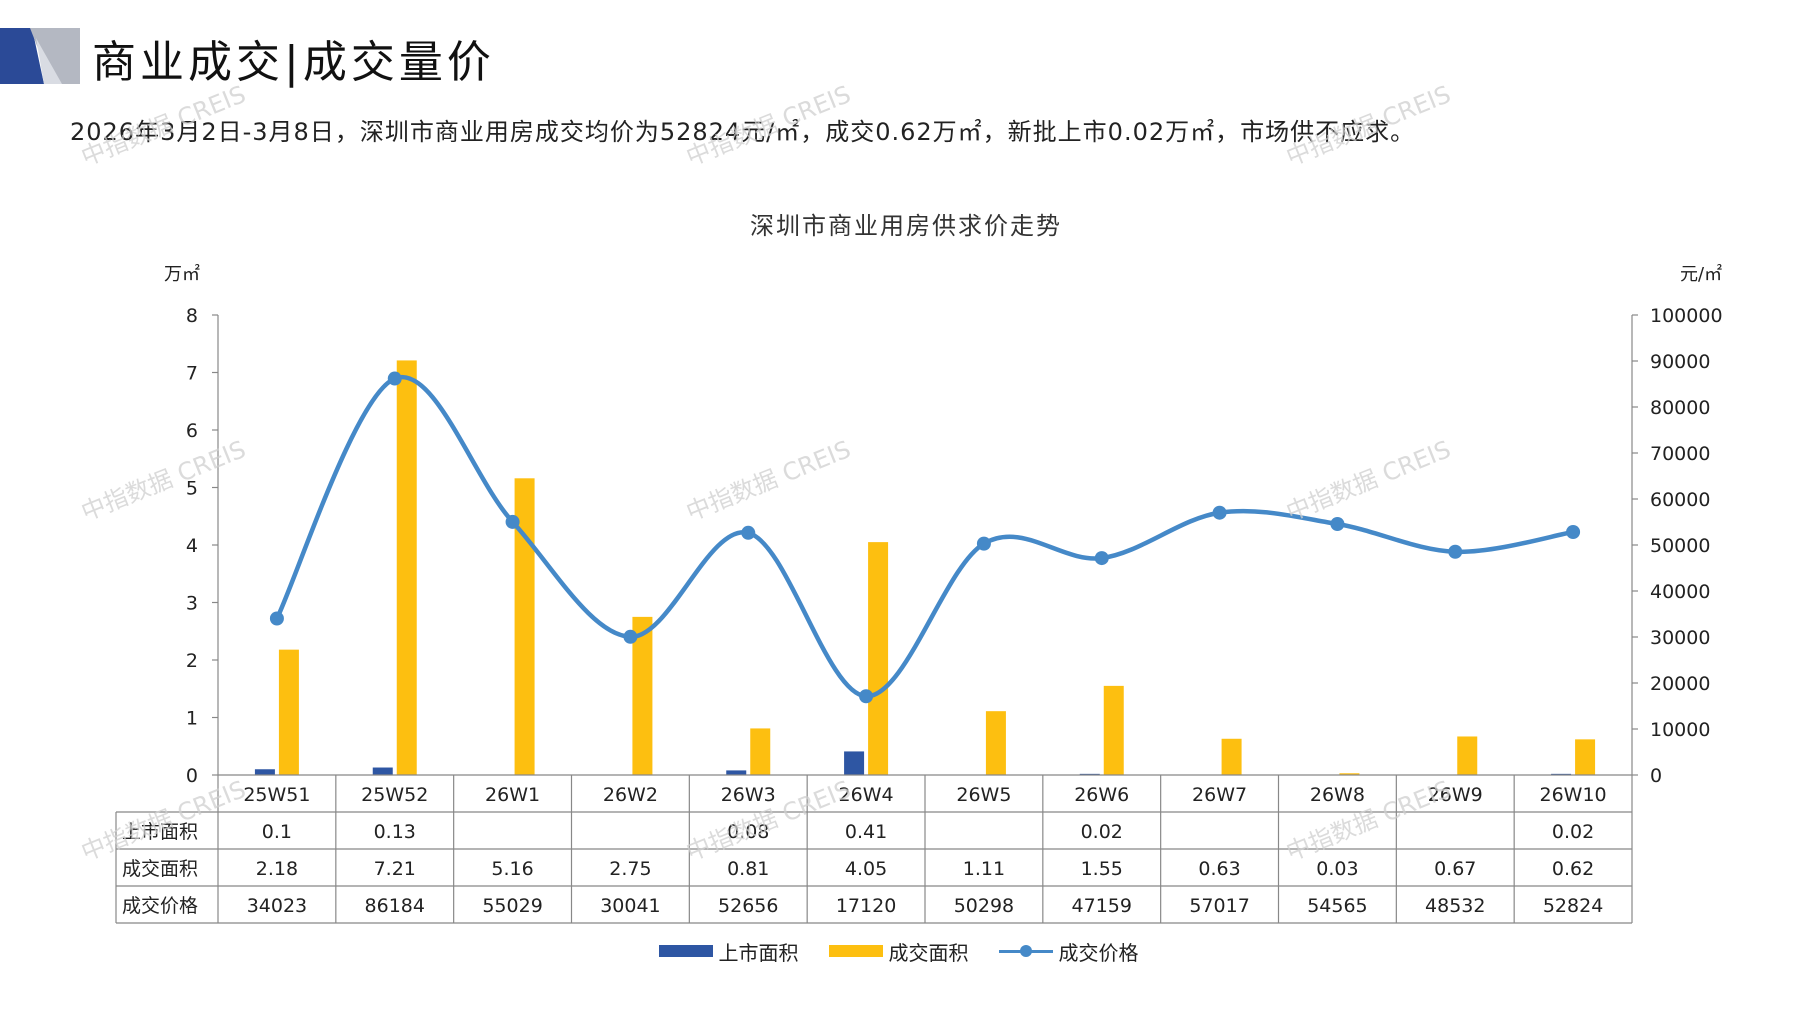 This screenshot has width=1797, height=1010. Describe the element at coordinates (1219, 906) in the screenshot. I see `table-cell-2-26W7: 57017` at that location.